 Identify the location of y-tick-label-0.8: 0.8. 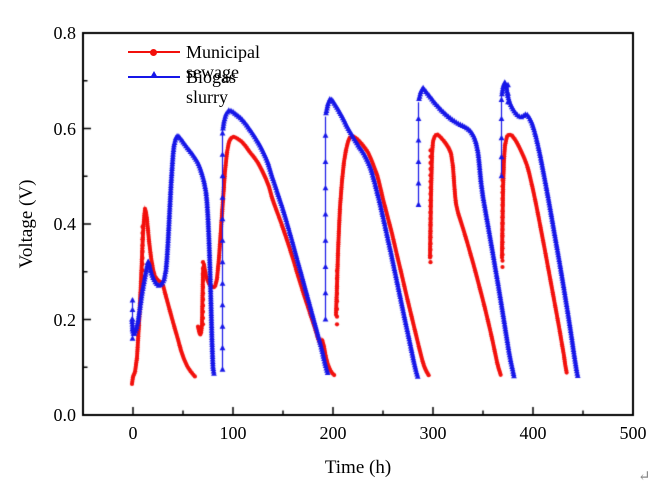
(65, 33).